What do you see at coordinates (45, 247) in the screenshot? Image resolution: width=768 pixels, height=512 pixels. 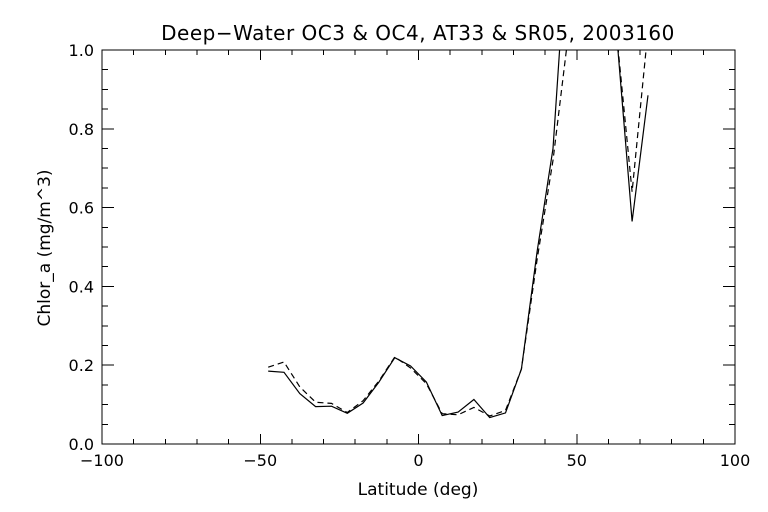 I see `y-axis-label: Chlor_a (mg/m^3)` at bounding box center [45, 247].